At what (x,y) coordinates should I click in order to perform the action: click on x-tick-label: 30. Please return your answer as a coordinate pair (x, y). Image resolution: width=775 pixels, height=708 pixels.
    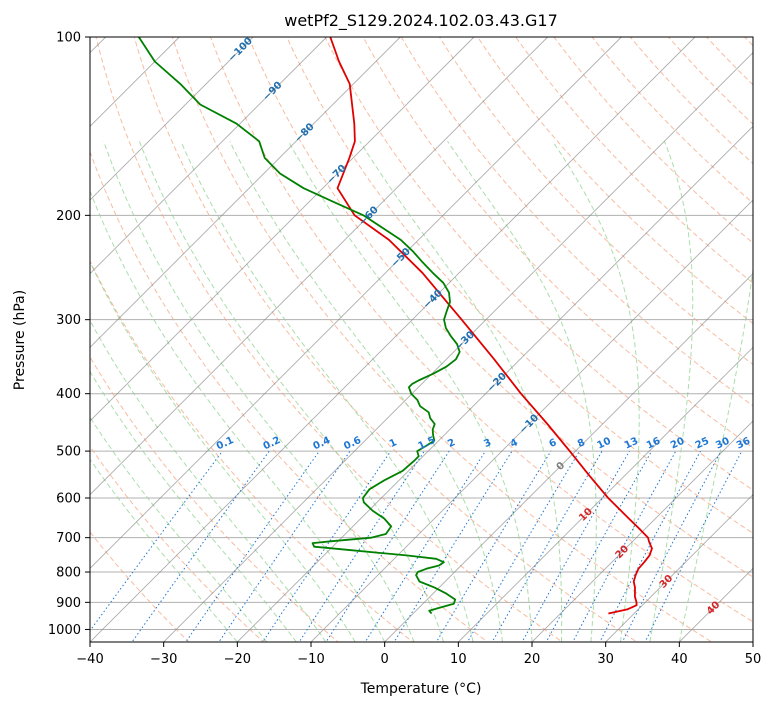
    Looking at the image, I should click on (605, 659).